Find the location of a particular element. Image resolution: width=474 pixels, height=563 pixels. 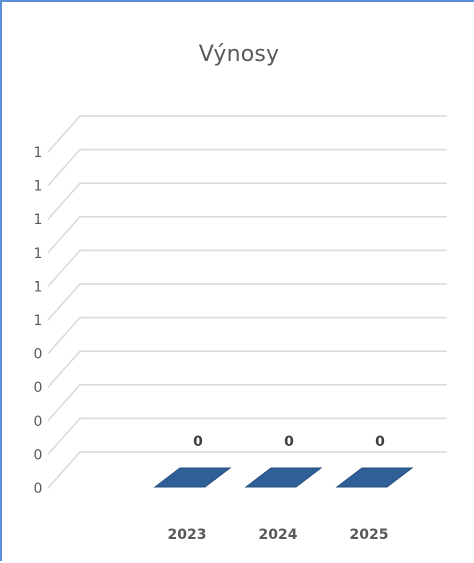

x-tick-label: 2024 is located at coordinates (278, 535).